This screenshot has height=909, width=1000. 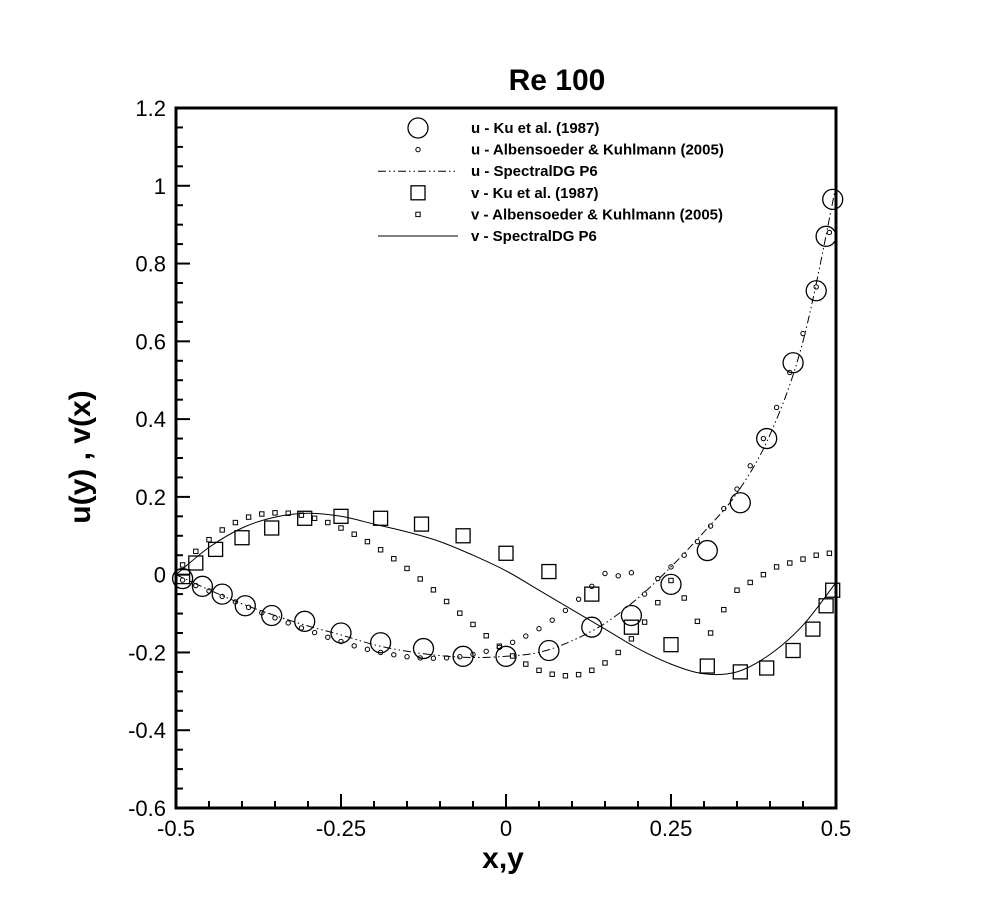 I want to click on legend-label-v-albensoeder-kuhlmann-2005: v - Albensoeder & Kuhlmann (2005), so click(x=597, y=214).